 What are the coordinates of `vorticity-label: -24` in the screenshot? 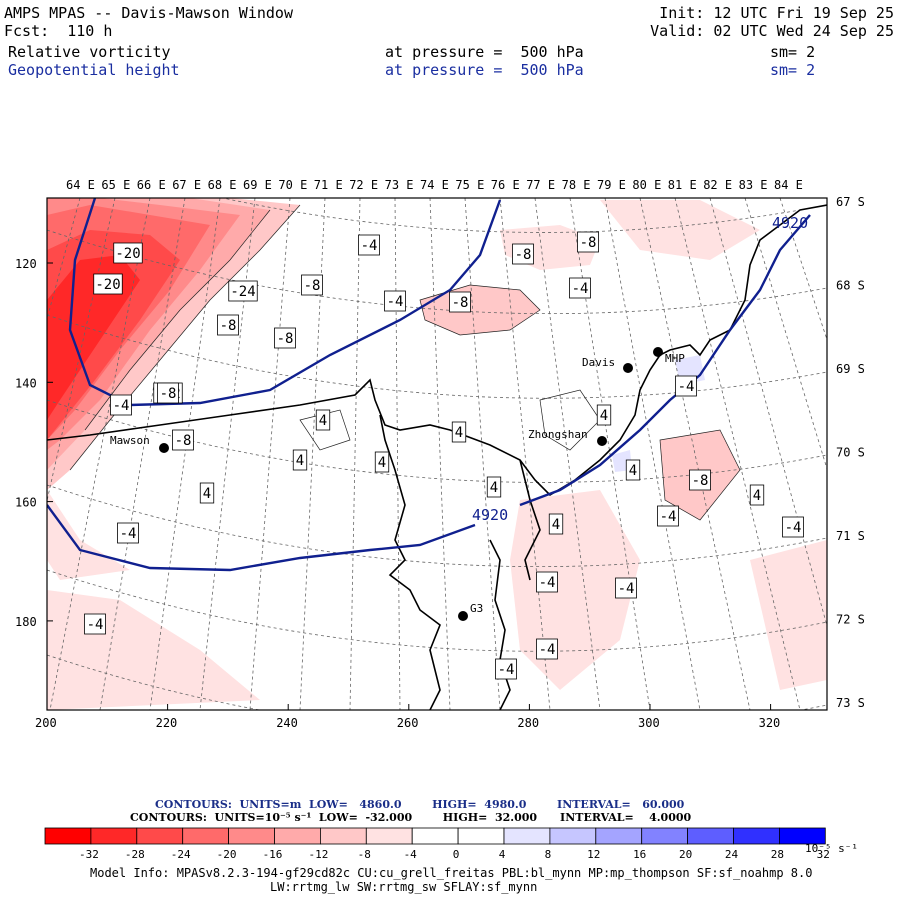 It's located at (242, 292).